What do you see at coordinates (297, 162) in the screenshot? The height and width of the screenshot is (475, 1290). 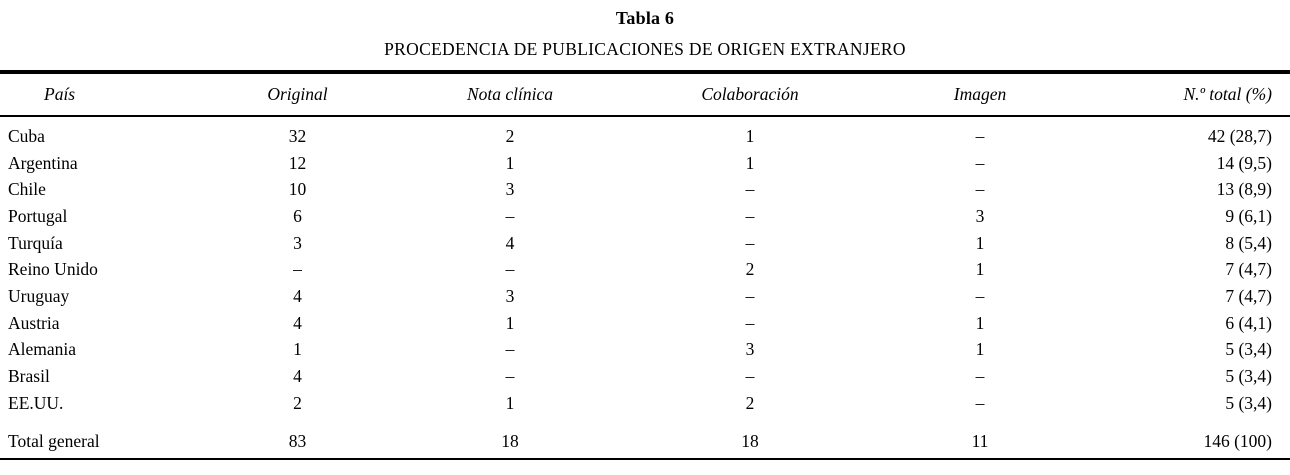 I see `cell-original: 12` at bounding box center [297, 162].